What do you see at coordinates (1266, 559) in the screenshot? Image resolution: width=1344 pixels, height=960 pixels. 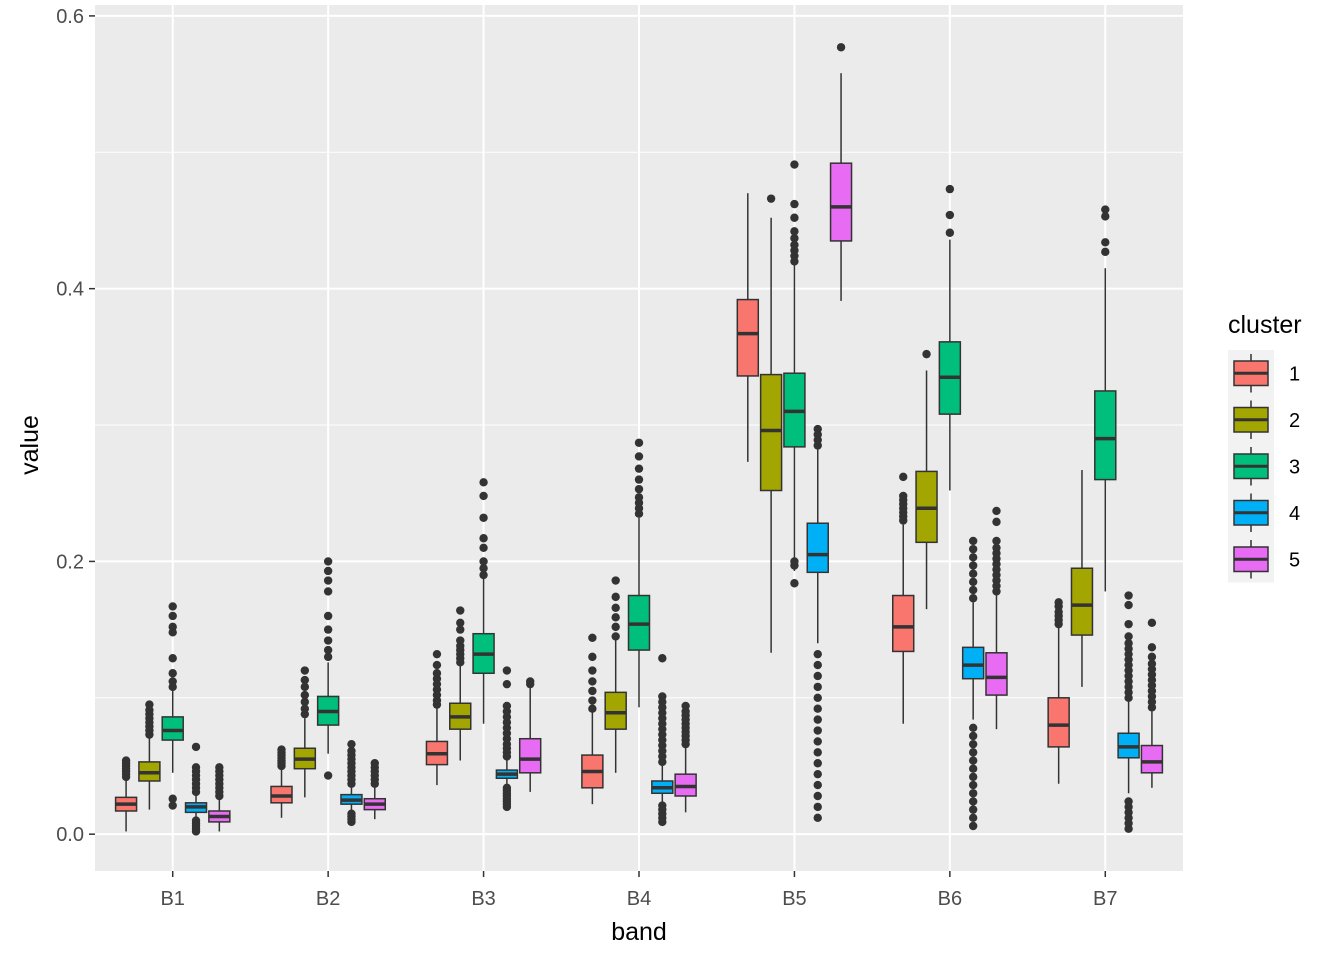 I see `legend-item-5: 5` at bounding box center [1266, 559].